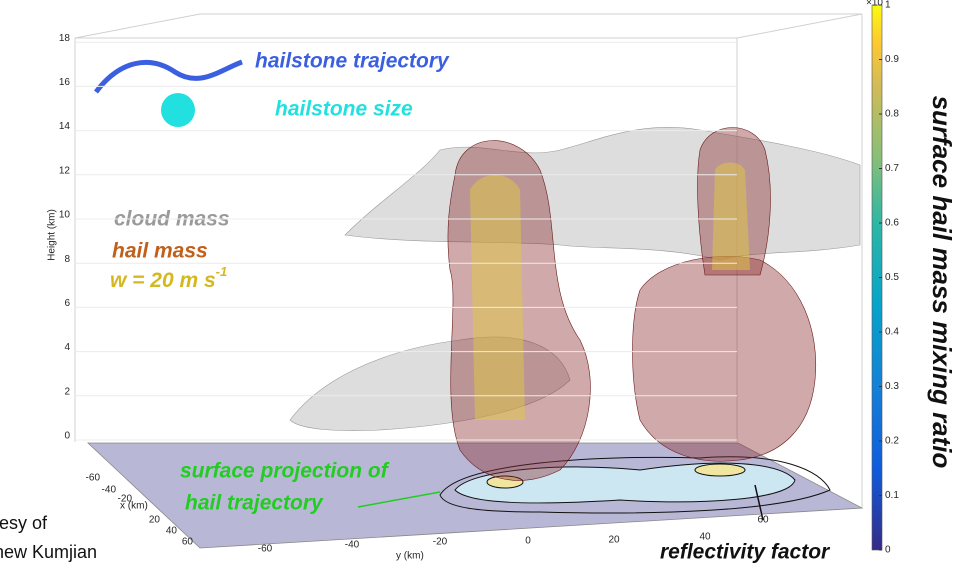  I want to click on z-tick-label: 8, so click(67, 259).